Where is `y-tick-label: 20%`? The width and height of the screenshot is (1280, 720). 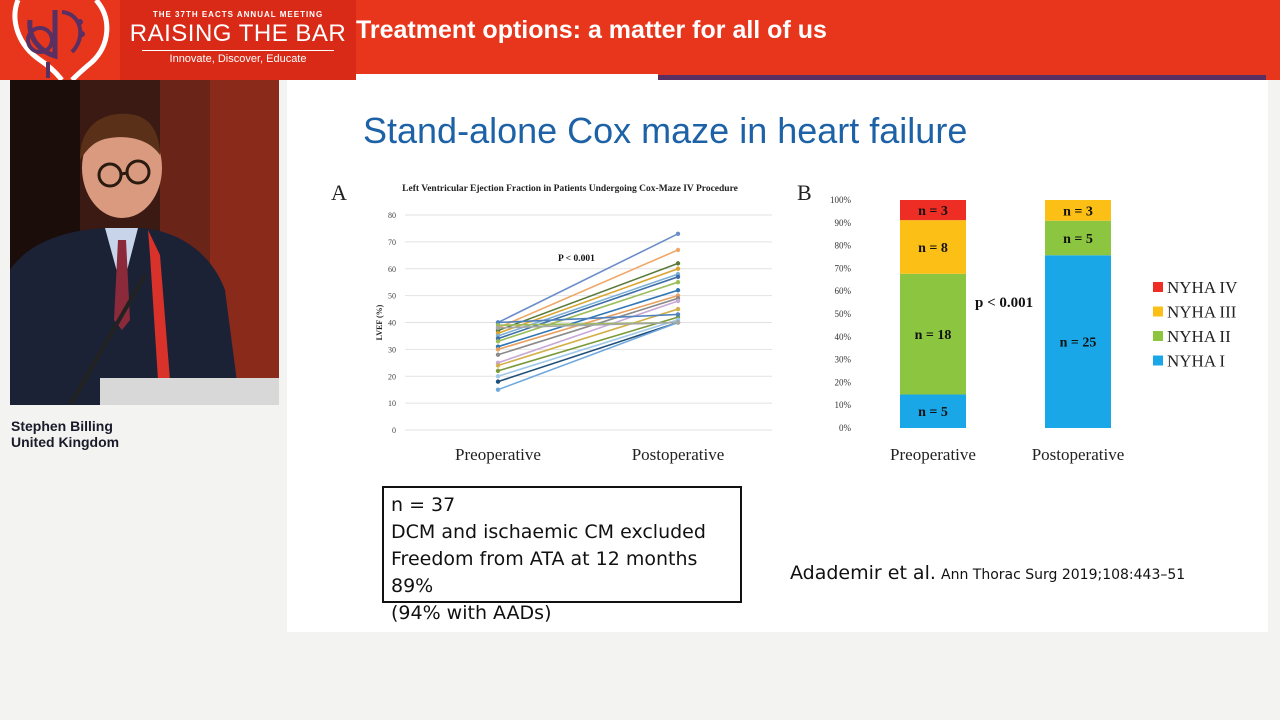 y-tick-label: 20% is located at coordinates (843, 382).